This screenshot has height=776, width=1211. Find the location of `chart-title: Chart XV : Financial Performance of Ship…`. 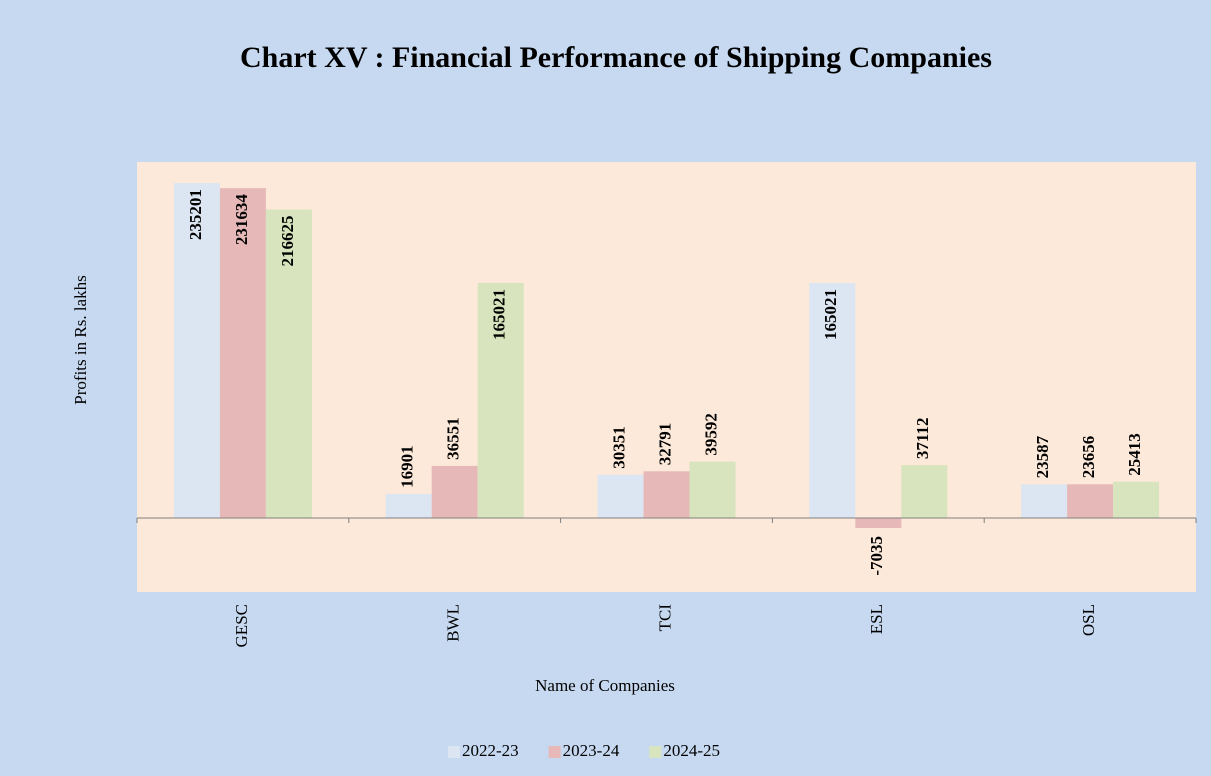

chart-title: Chart XV : Financial Performance of Ship… is located at coordinates (616, 57).